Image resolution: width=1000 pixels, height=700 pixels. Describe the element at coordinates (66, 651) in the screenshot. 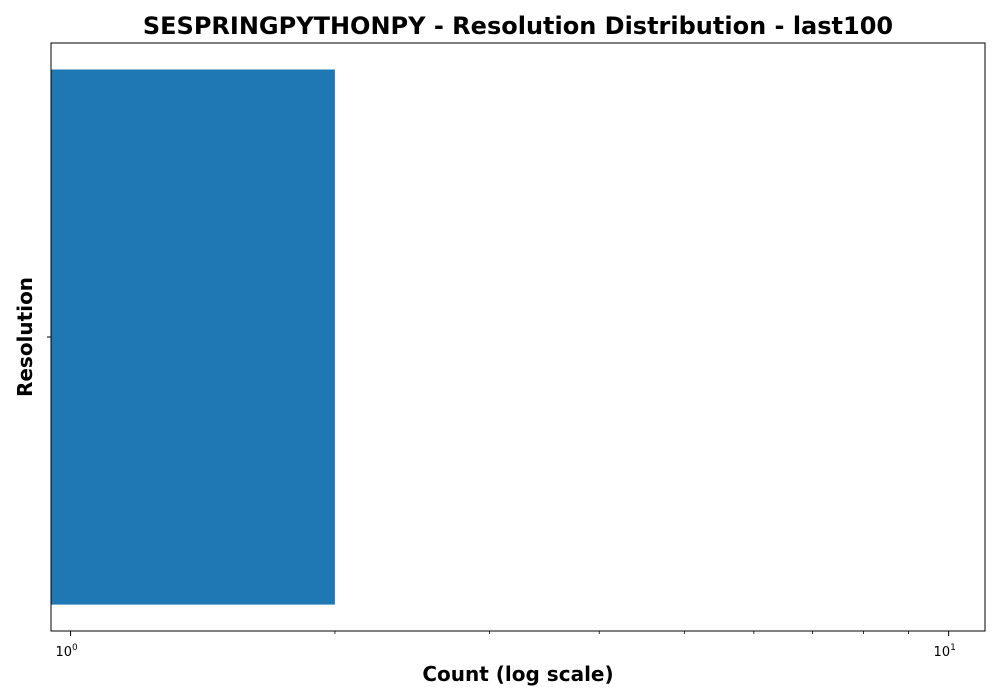

I see `x-tick-label-0: 100` at that location.